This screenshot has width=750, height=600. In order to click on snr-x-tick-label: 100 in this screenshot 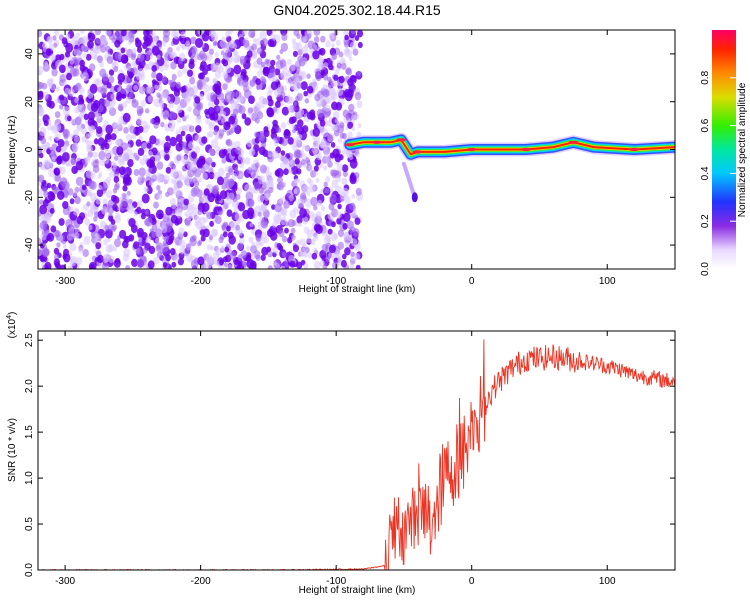, I will do `click(607, 581)`.